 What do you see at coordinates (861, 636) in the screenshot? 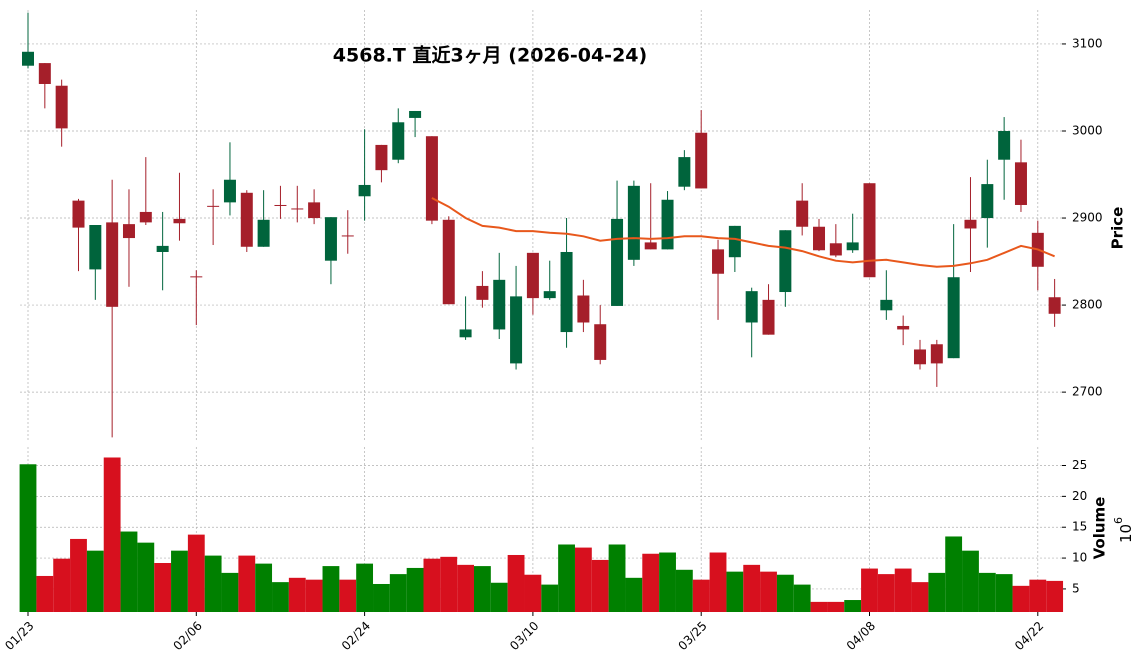
I see `x-tick-label: 04/08` at bounding box center [861, 636].